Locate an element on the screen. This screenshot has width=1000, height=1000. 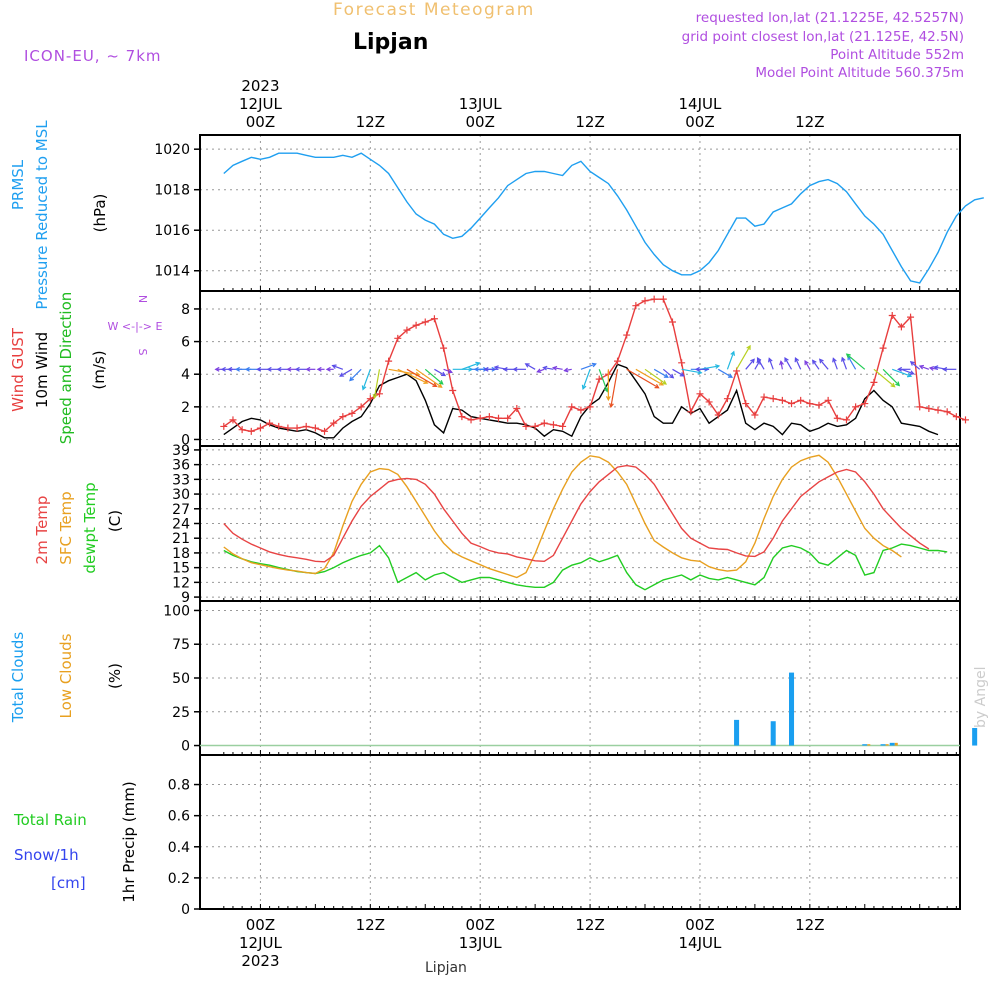
y-tick-label: 18 is located at coordinates (181, 554).